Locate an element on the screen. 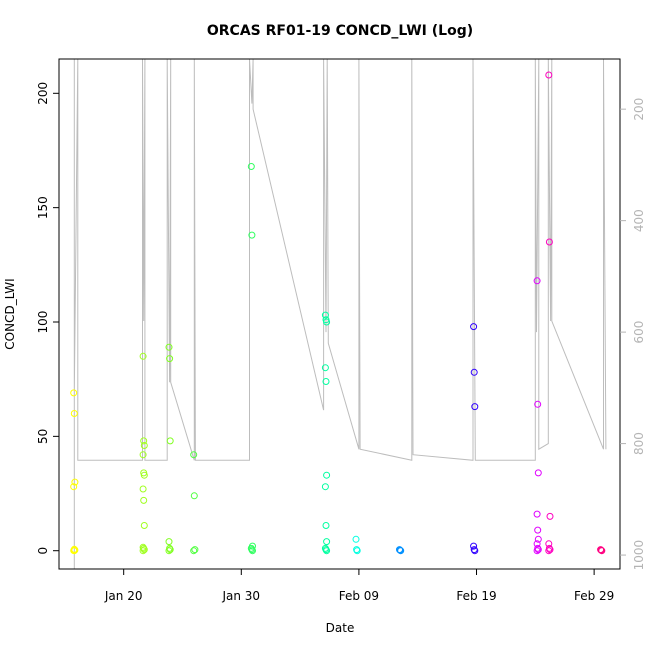 The image size is (650, 650). y-right-tick-label: 400 is located at coordinates (639, 220).